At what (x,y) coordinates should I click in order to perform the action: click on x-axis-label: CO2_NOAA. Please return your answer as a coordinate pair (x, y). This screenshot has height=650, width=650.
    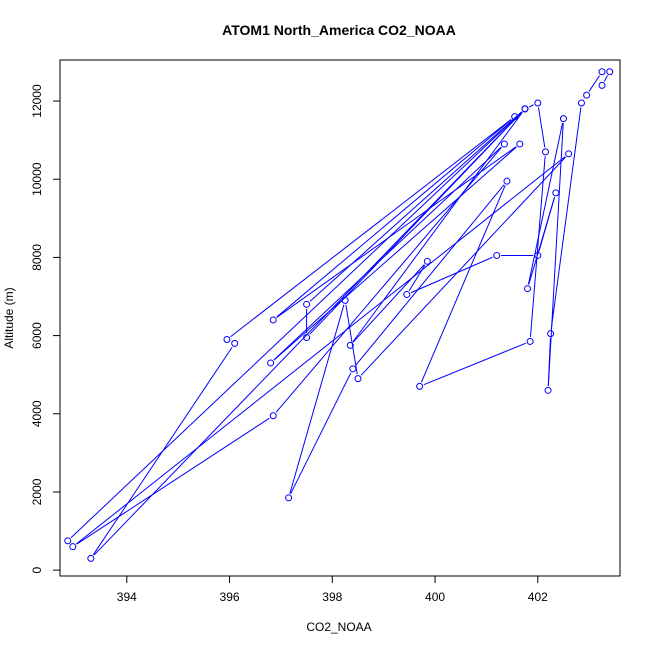
    Looking at the image, I should click on (338, 627).